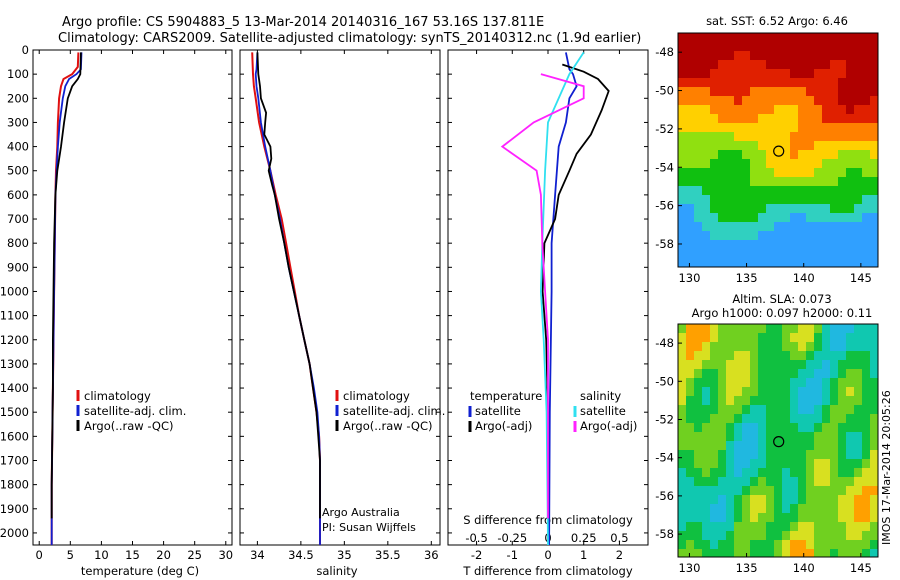  Describe the element at coordinates (608, 426) in the screenshot. I see `difference-legend-label: Argo(-adj)` at that location.